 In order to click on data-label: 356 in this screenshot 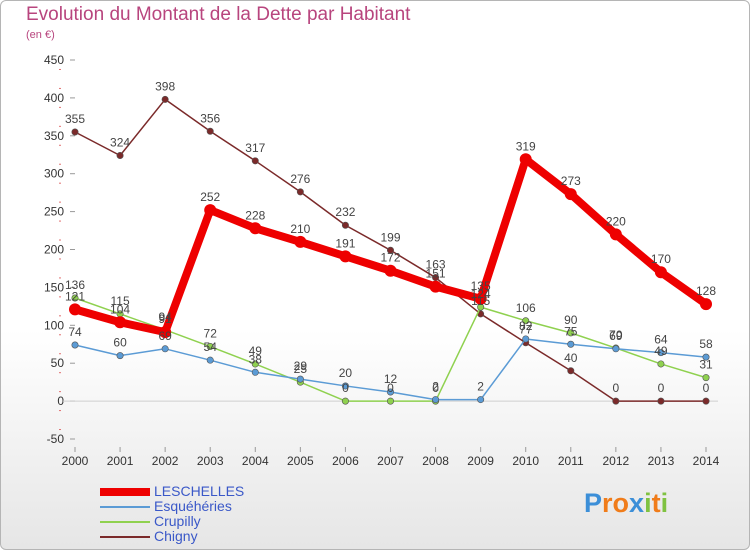, I will do `click(210, 118)`.